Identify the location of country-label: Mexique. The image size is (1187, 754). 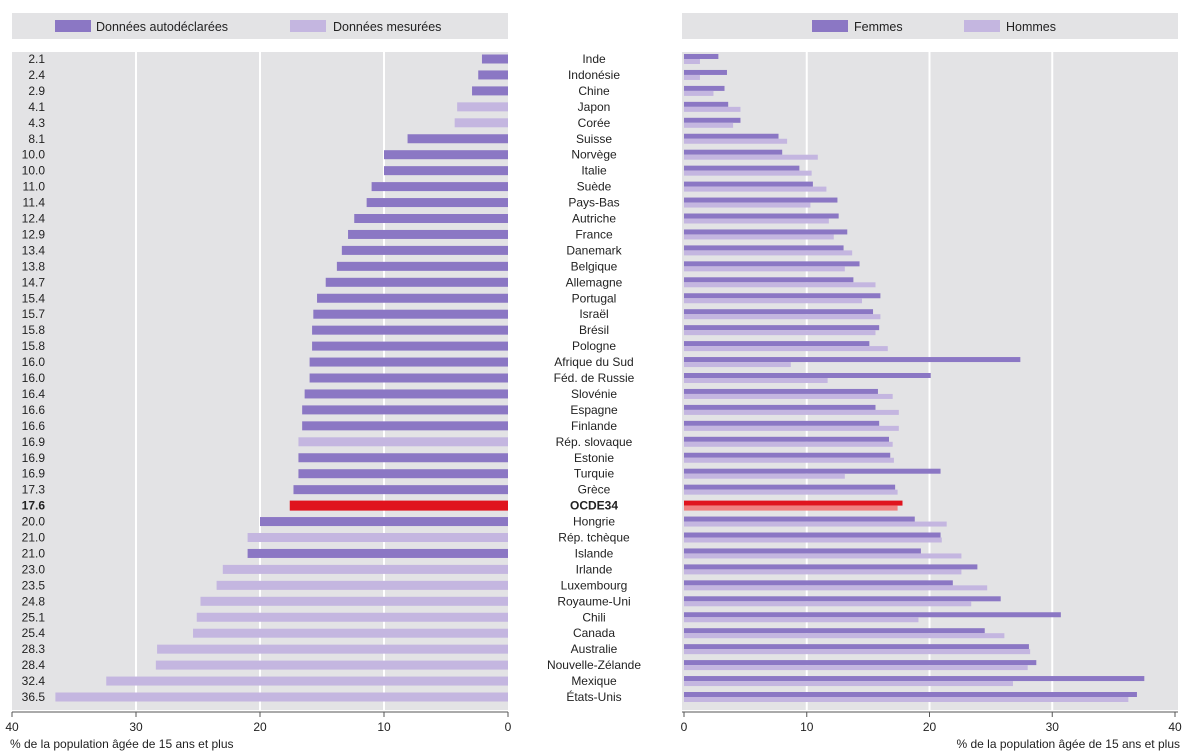
(594, 681).